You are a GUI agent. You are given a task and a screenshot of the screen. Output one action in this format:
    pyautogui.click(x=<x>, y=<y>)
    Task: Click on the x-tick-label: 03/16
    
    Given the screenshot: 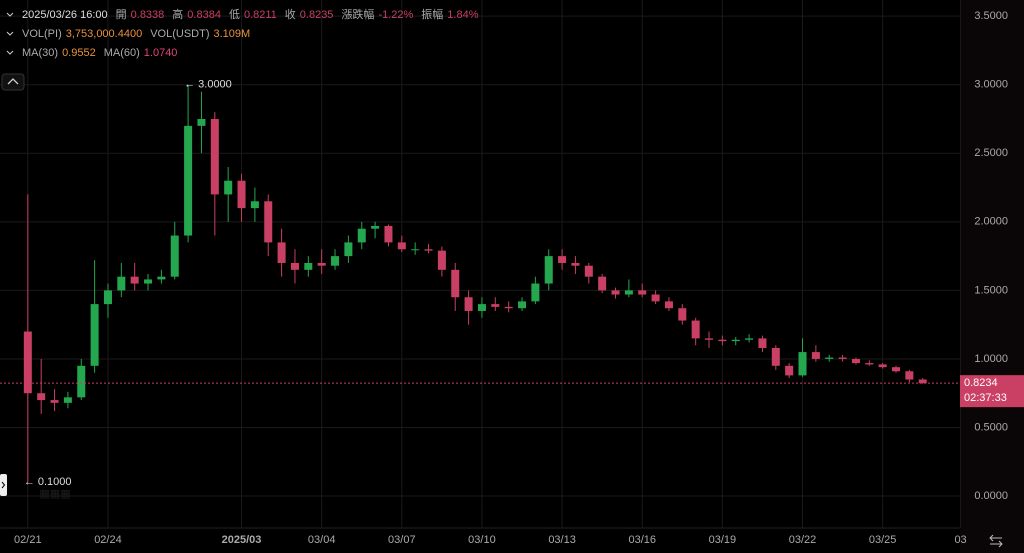 What is the action you would take?
    pyautogui.click(x=642, y=540)
    